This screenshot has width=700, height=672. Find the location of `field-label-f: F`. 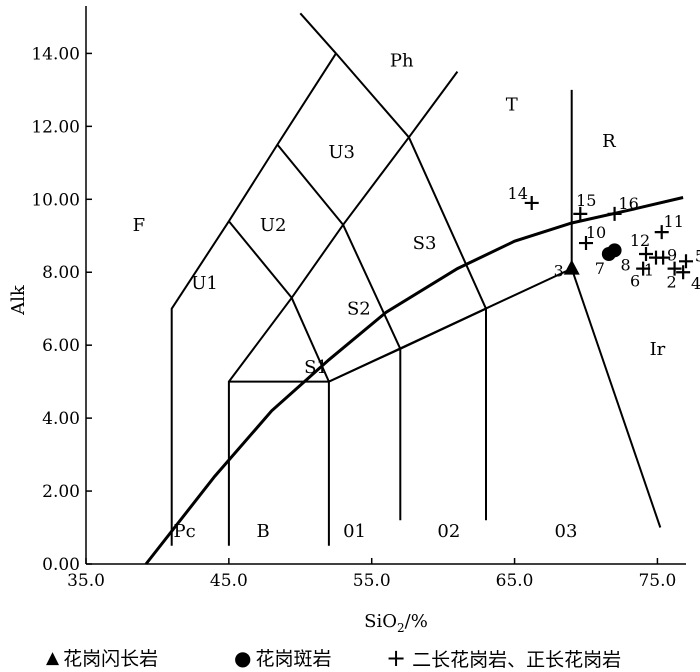

field-label-f: F is located at coordinates (139, 225).